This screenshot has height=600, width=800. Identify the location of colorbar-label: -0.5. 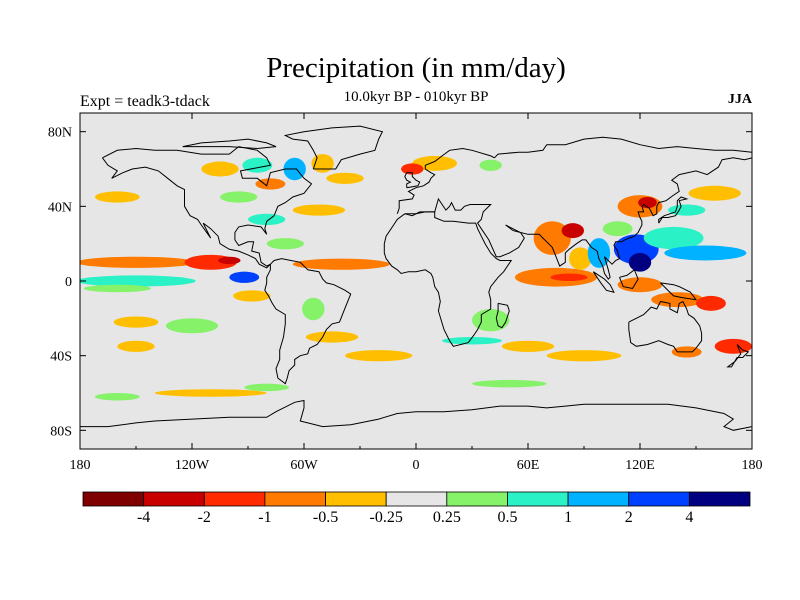
(325, 517).